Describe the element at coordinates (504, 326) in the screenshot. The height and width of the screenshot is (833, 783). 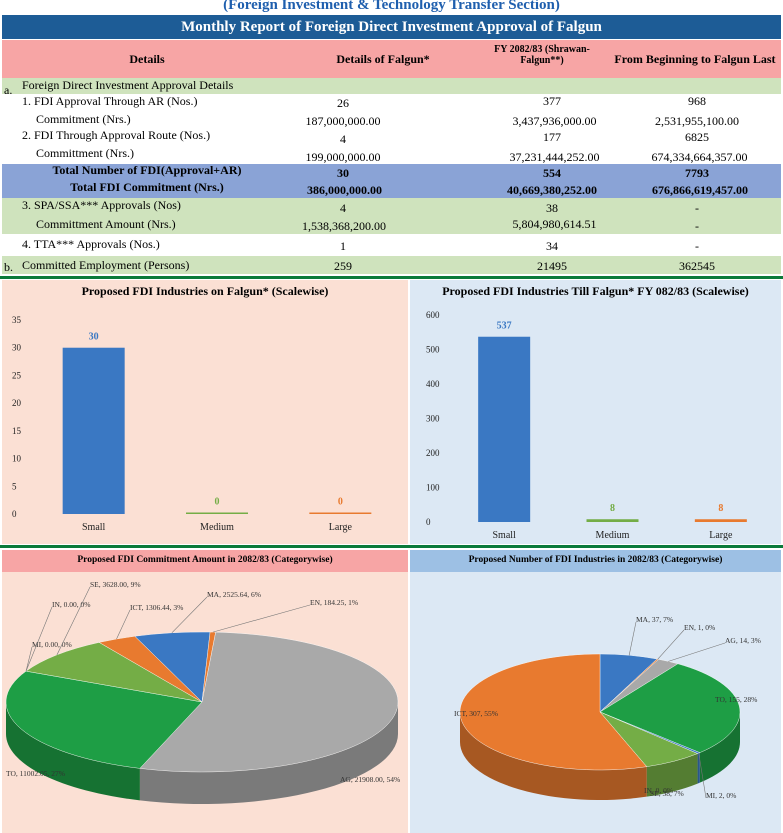
I see `data-label: 537` at that location.